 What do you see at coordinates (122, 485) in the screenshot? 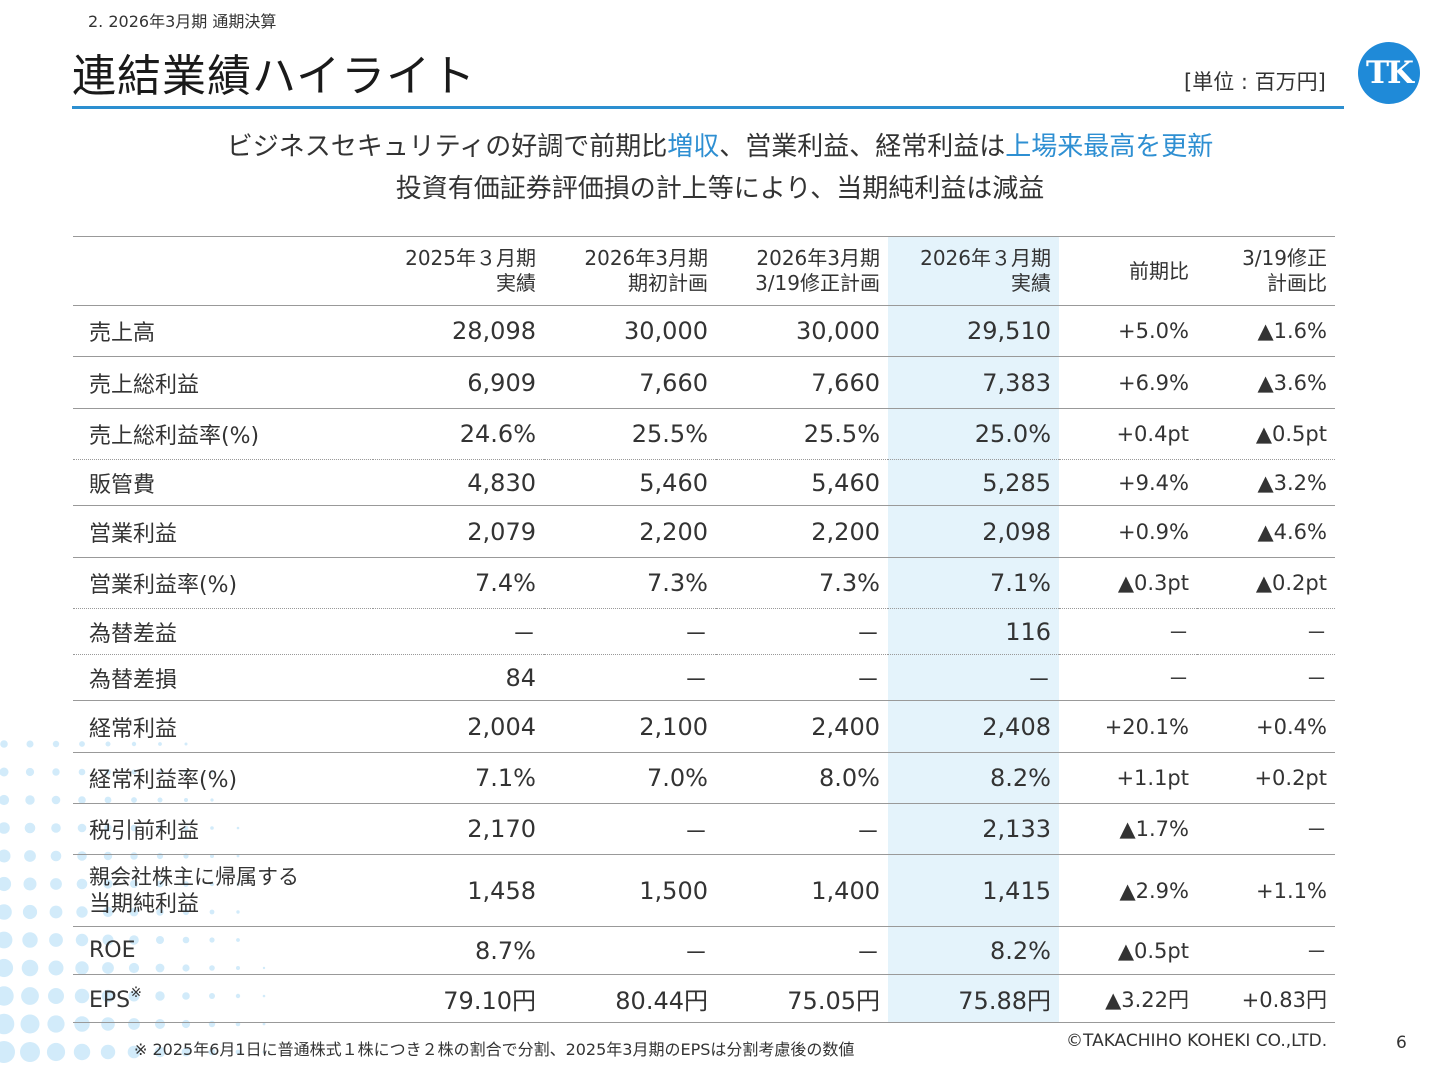
I see `row-label-text: 販管費` at bounding box center [122, 485].